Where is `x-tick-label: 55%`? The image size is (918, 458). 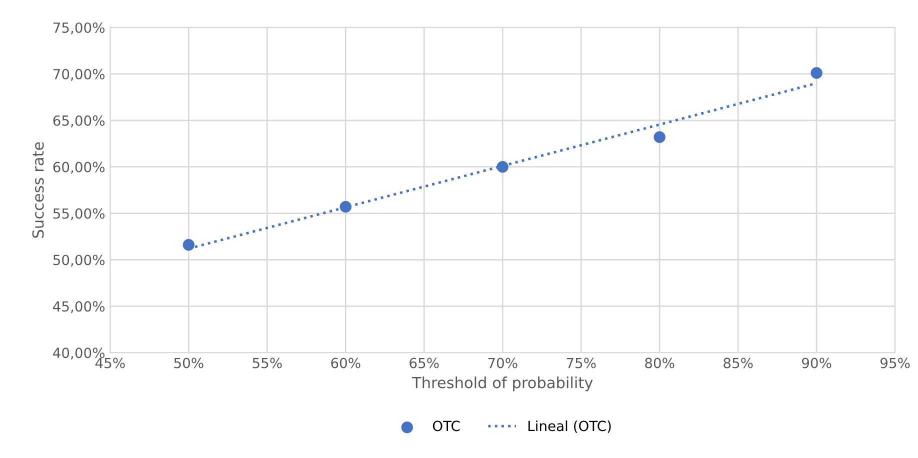
x-tick-label: 55% is located at coordinates (267, 363).